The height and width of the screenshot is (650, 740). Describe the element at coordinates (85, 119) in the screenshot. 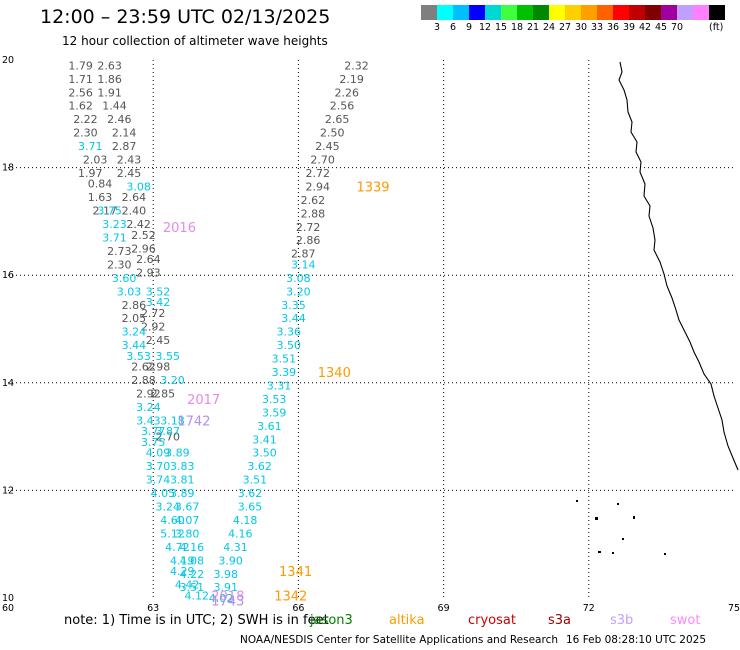

I see `wave-height-value: 2.22` at that location.